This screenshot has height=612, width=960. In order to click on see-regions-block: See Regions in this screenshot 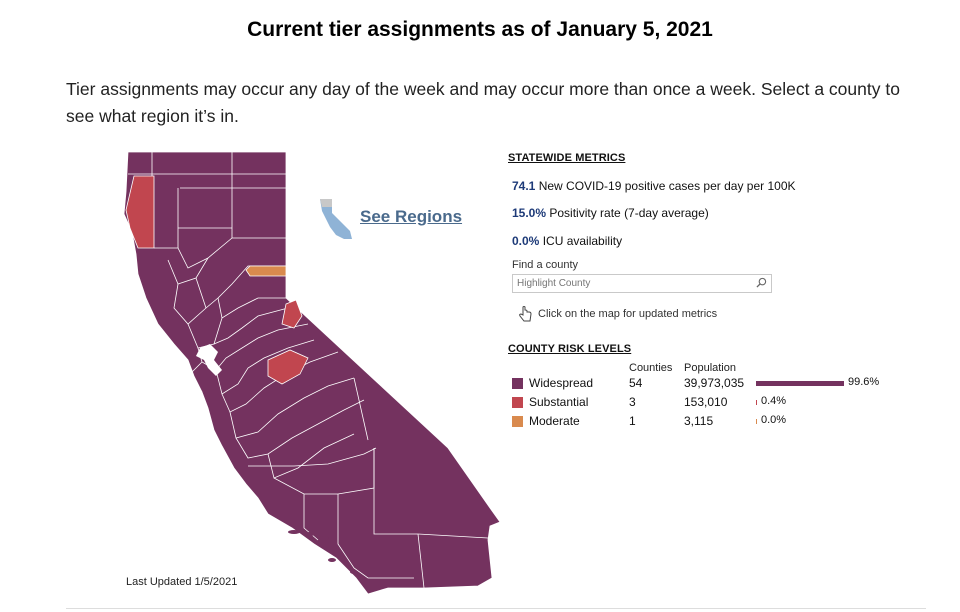, I will do `click(396, 221)`.